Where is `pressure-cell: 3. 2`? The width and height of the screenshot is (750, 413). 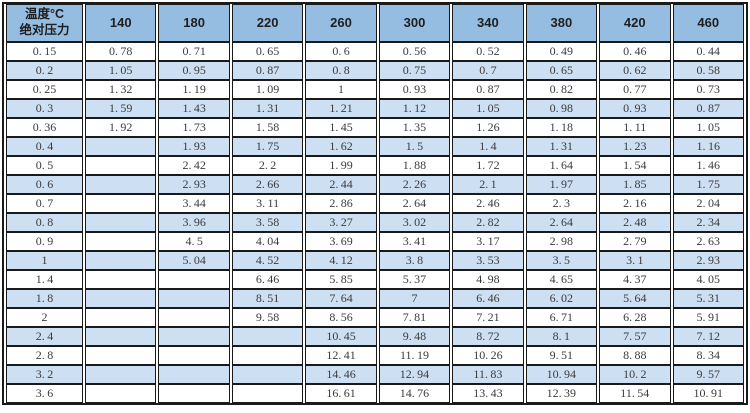
pressure-cell: 3. 2 is located at coordinates (44, 374).